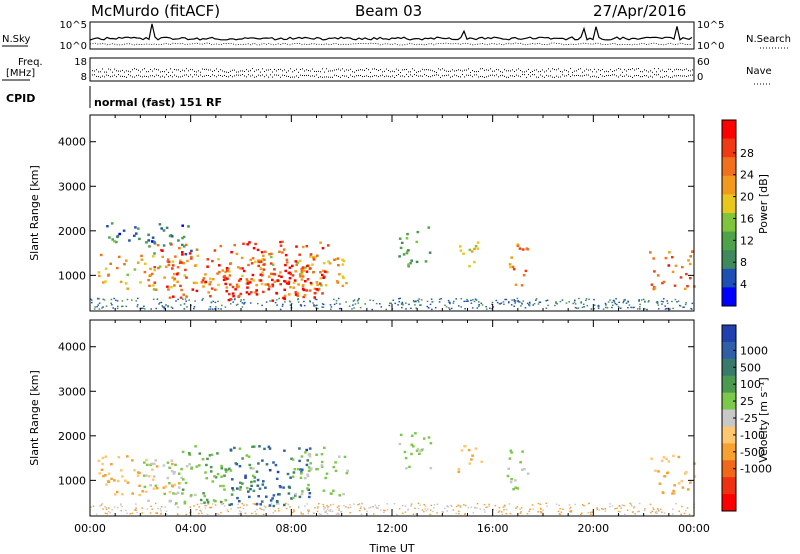 Image resolution: width=800 pixels, height=554 pixels. What do you see at coordinates (763, 204) in the screenshot?
I see `power-colorbar-label: Power [dB]` at bounding box center [763, 204].